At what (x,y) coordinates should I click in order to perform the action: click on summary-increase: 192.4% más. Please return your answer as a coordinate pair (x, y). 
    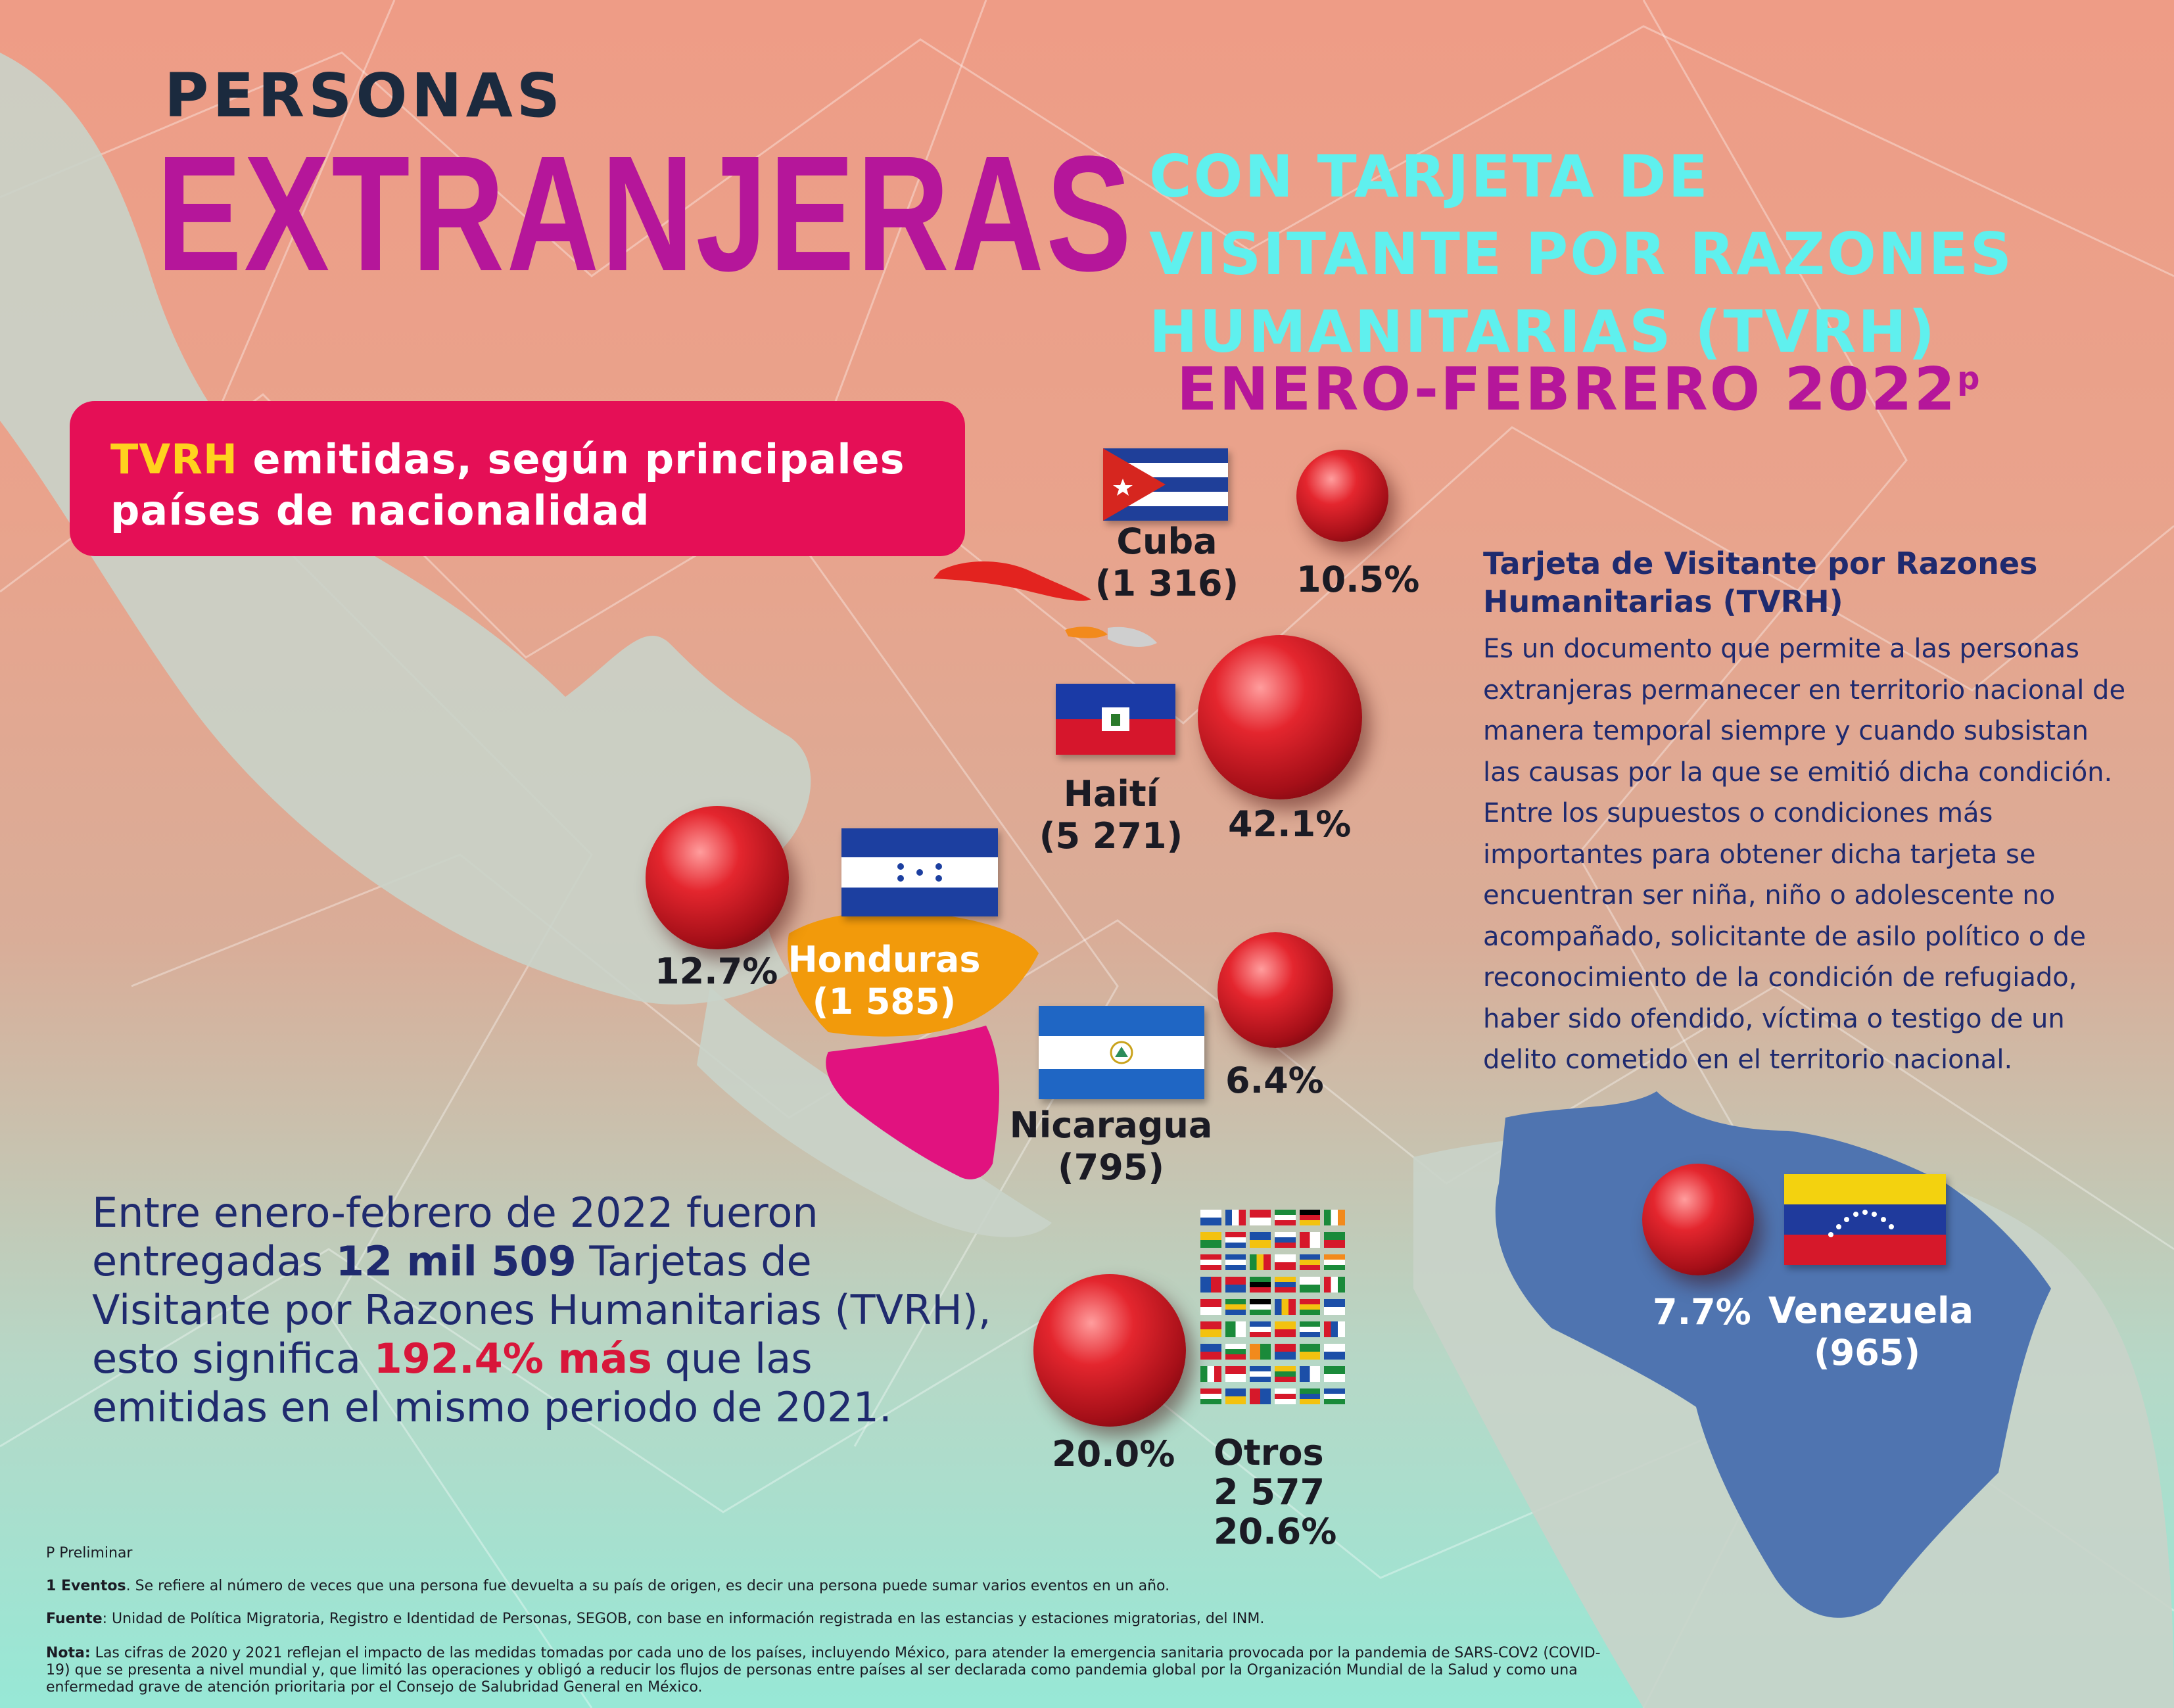
    Looking at the image, I should click on (512, 1359).